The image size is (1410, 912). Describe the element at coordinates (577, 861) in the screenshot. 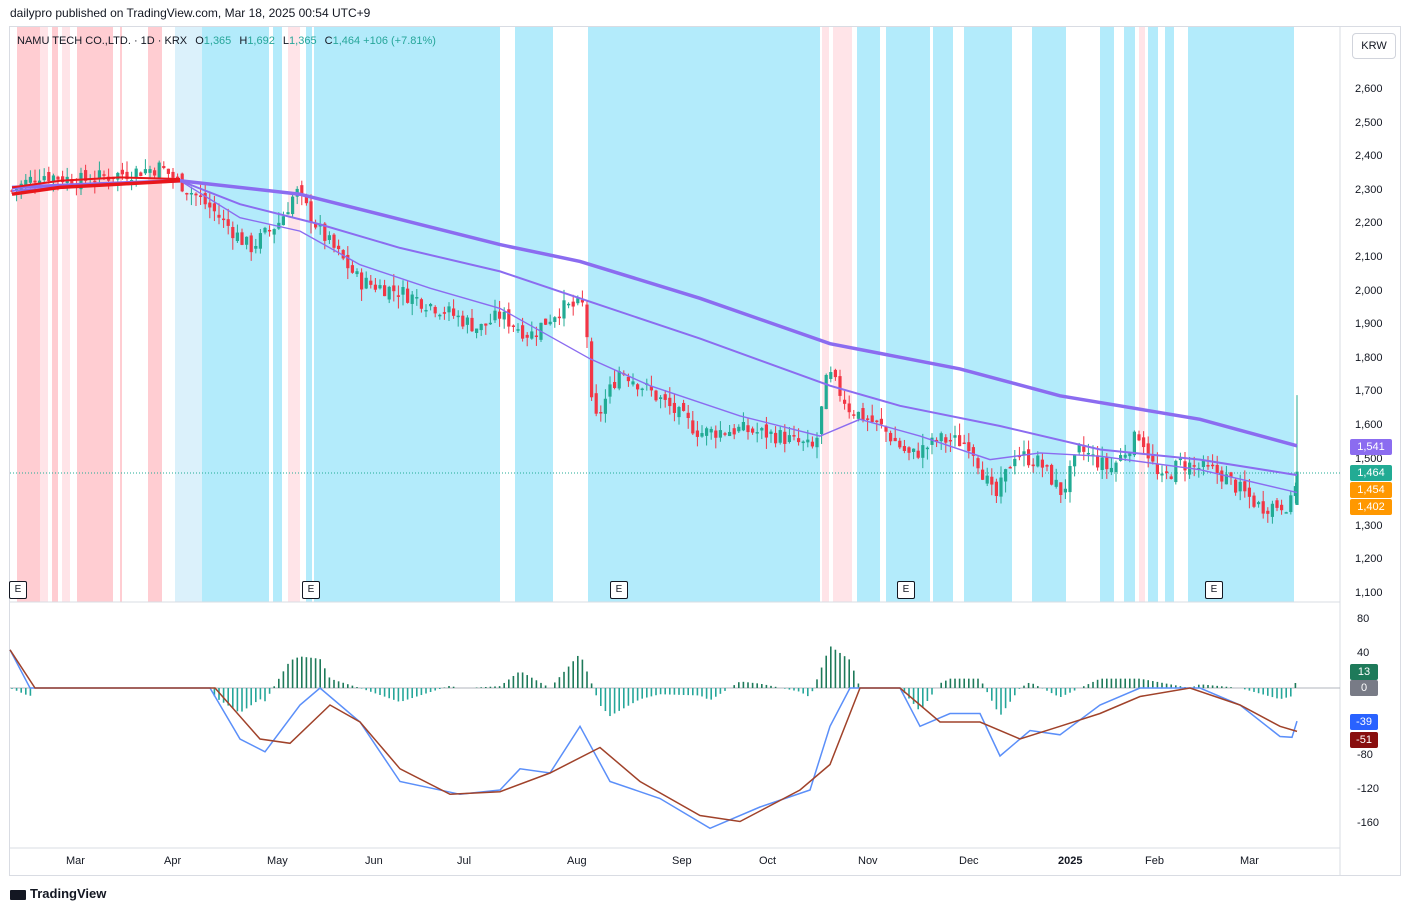

I see `time-tick-label: Aug` at that location.